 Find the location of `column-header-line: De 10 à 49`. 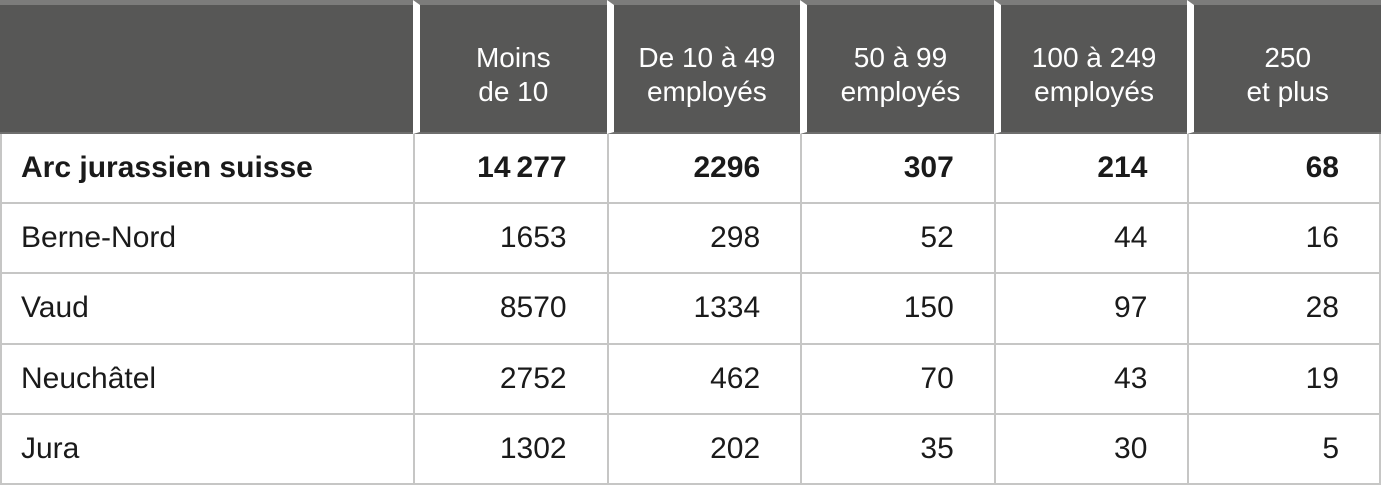

column-header-line: De 10 à 49 is located at coordinates (707, 57).